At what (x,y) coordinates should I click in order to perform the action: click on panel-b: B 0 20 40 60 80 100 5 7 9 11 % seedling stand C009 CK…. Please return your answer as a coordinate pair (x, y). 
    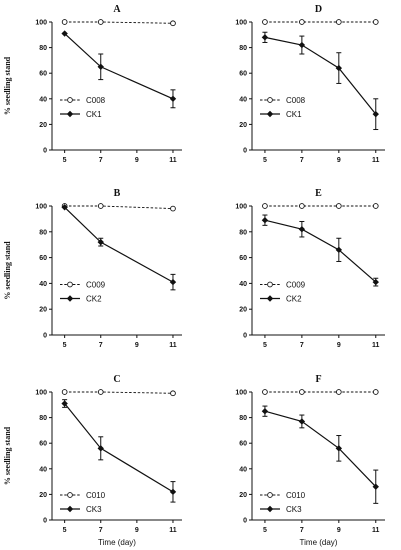
    Looking at the image, I should click on (92, 268).